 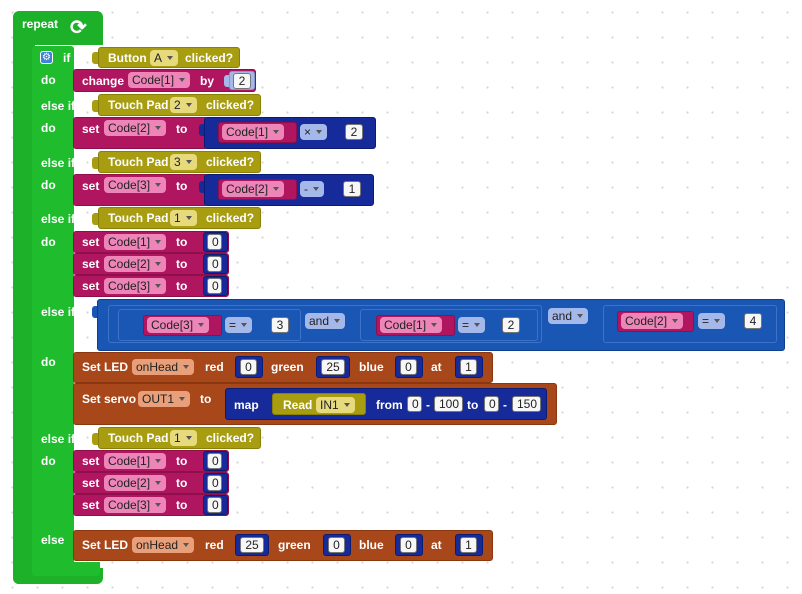 I want to click on operator-dropdown: -, so click(x=312, y=189).